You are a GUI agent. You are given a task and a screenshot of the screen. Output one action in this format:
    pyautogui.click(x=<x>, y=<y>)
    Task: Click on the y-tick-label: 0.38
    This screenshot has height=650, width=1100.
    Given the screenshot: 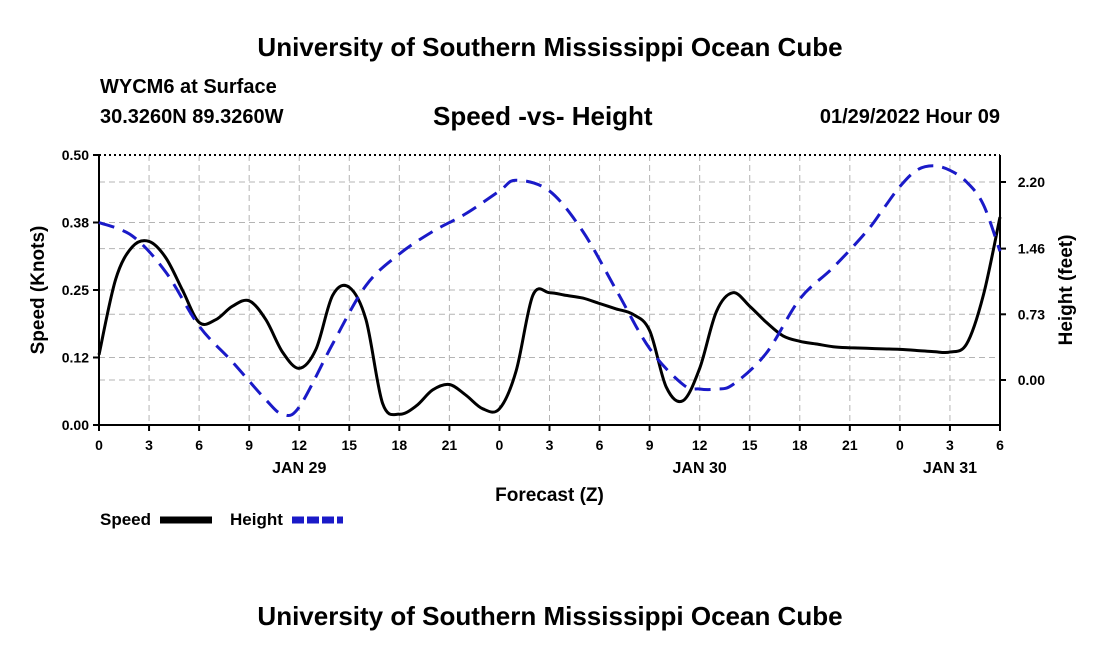 What is the action you would take?
    pyautogui.click(x=75, y=223)
    